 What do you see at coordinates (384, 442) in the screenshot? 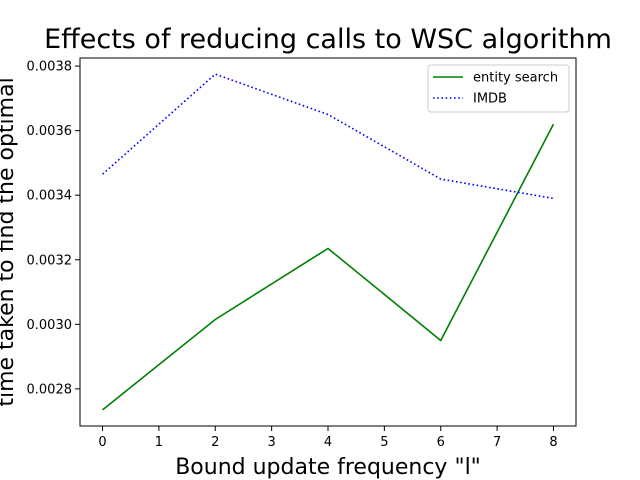
I see `x-tick-label: 5` at bounding box center [384, 442].